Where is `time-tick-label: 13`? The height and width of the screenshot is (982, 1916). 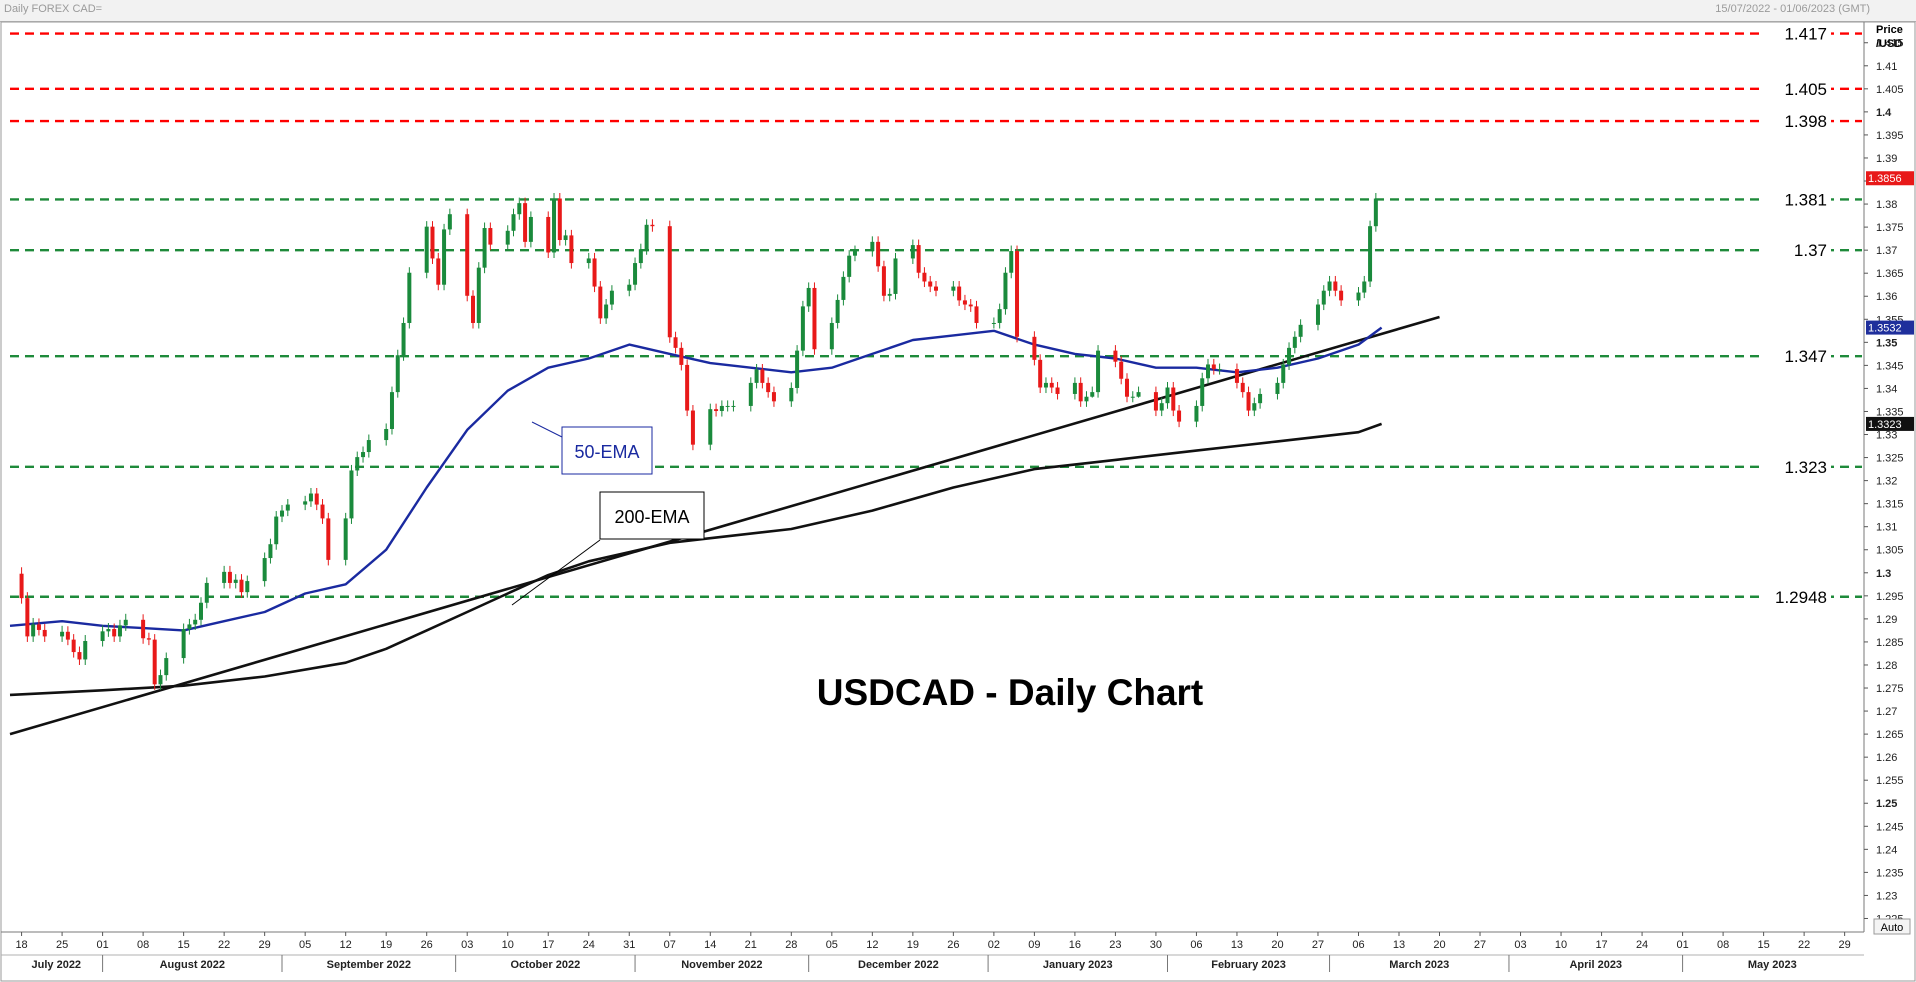
time-tick-label: 13 is located at coordinates (1237, 945).